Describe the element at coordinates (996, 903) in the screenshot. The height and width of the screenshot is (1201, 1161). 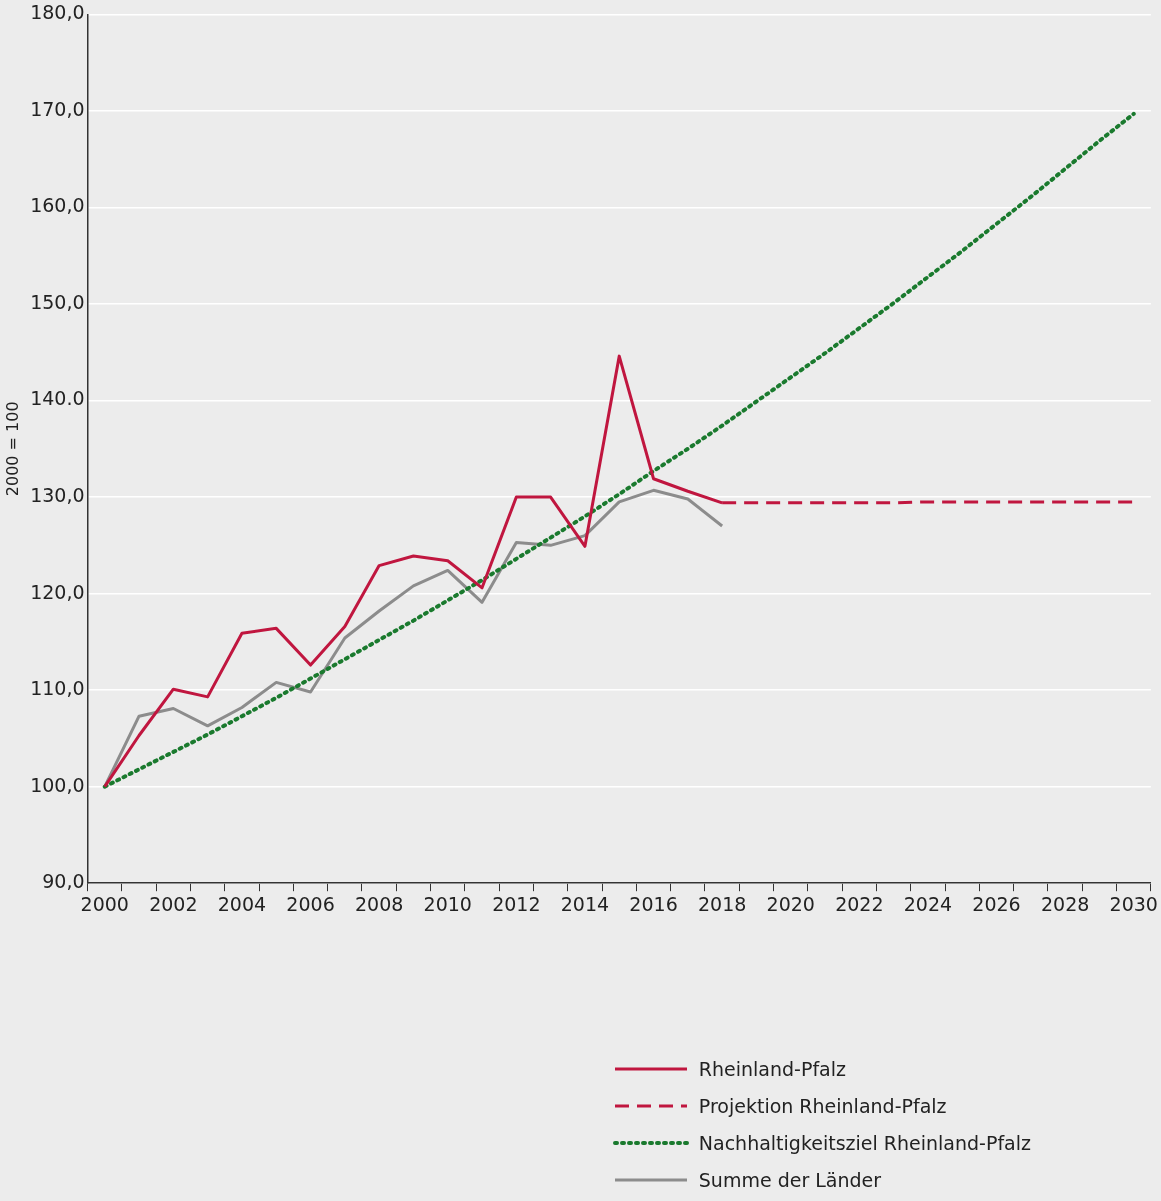
I see `x-tick-label: 2026` at that location.